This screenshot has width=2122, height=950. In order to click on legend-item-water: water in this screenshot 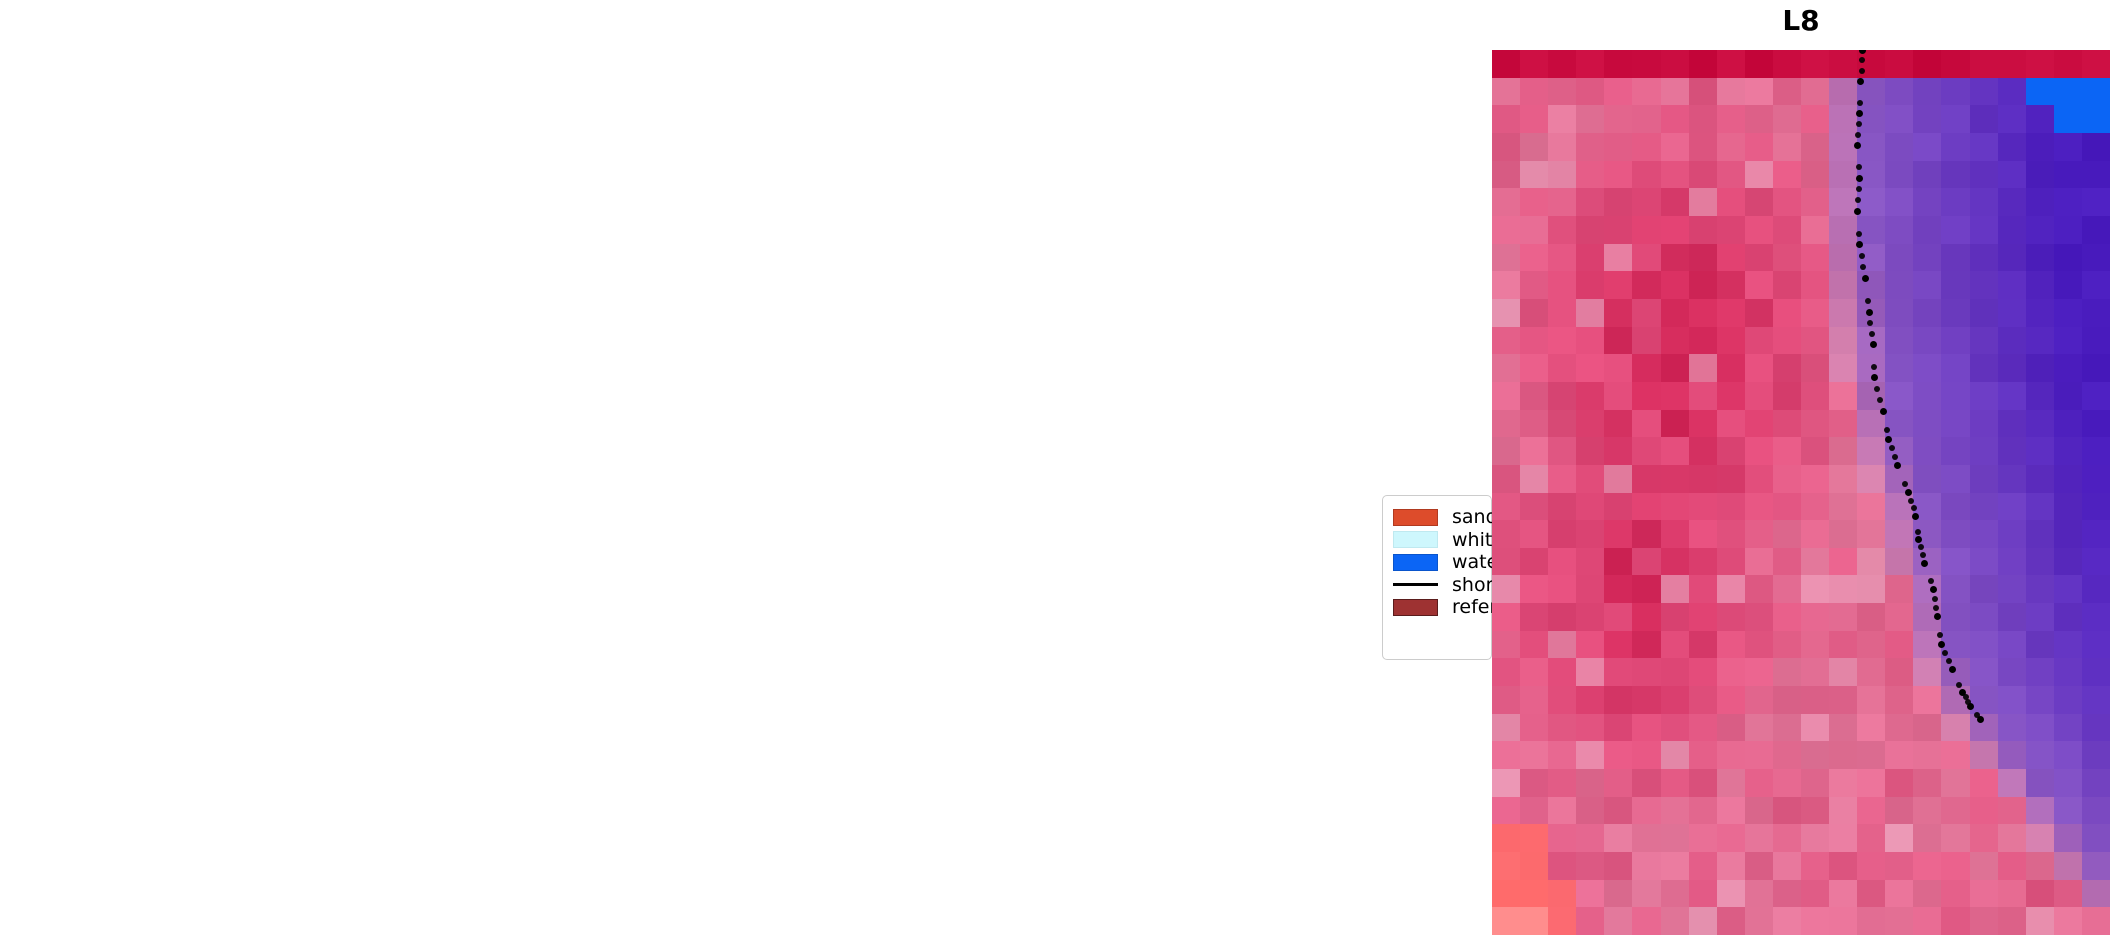, I will do `click(1442, 562)`.